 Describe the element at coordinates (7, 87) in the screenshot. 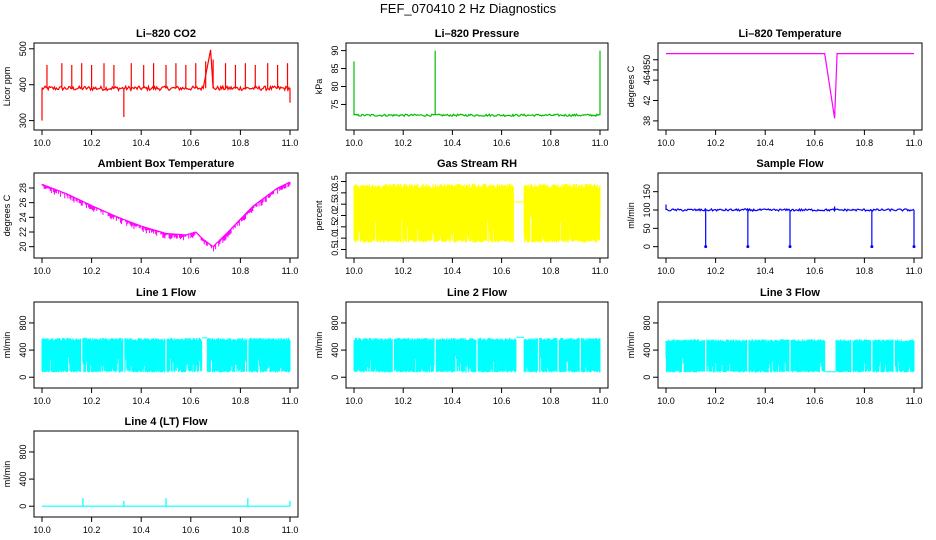

I see `y-axis-label: Licor ppm` at that location.